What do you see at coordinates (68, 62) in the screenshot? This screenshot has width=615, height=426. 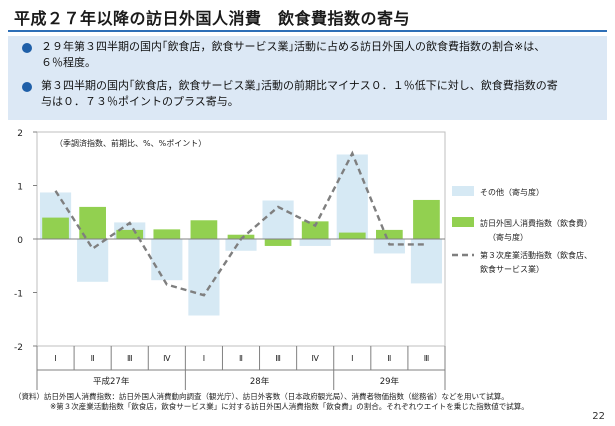 I see `summary-text-1b: ６％程度。` at bounding box center [68, 62].